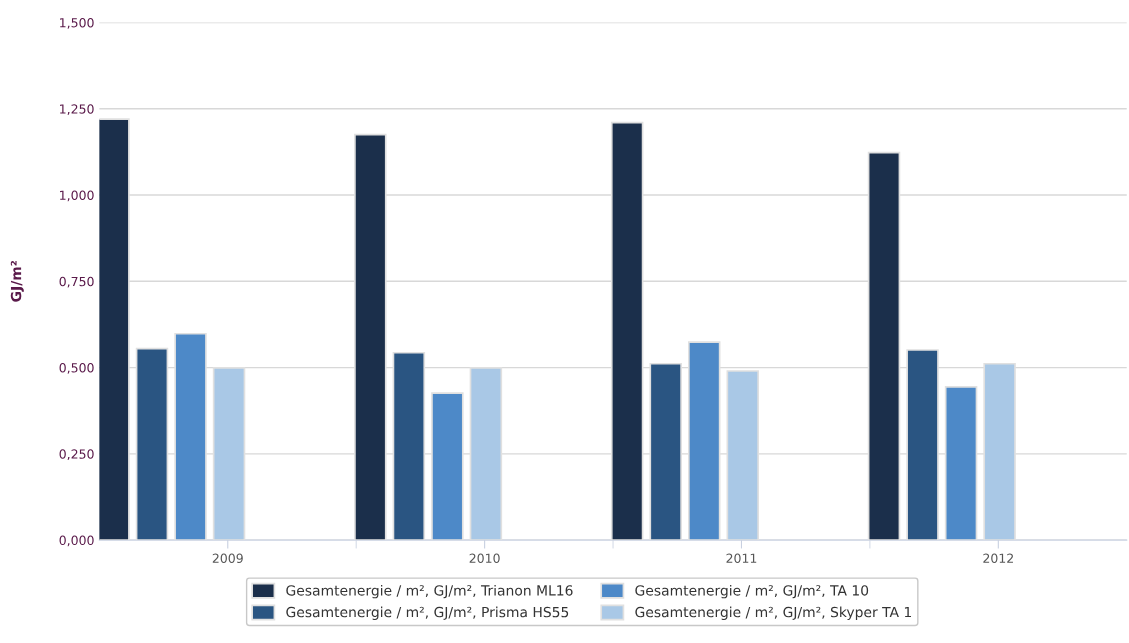 The image size is (1129, 643). What do you see at coordinates (76, 282) in the screenshot?
I see `y-tick-label: 0,750` at bounding box center [76, 282].